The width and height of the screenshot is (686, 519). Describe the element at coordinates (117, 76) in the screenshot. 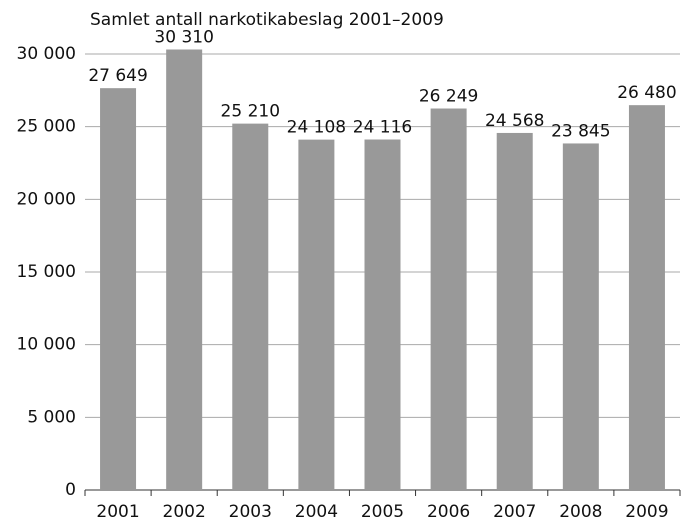

I see `value-label: 27 649` at that location.